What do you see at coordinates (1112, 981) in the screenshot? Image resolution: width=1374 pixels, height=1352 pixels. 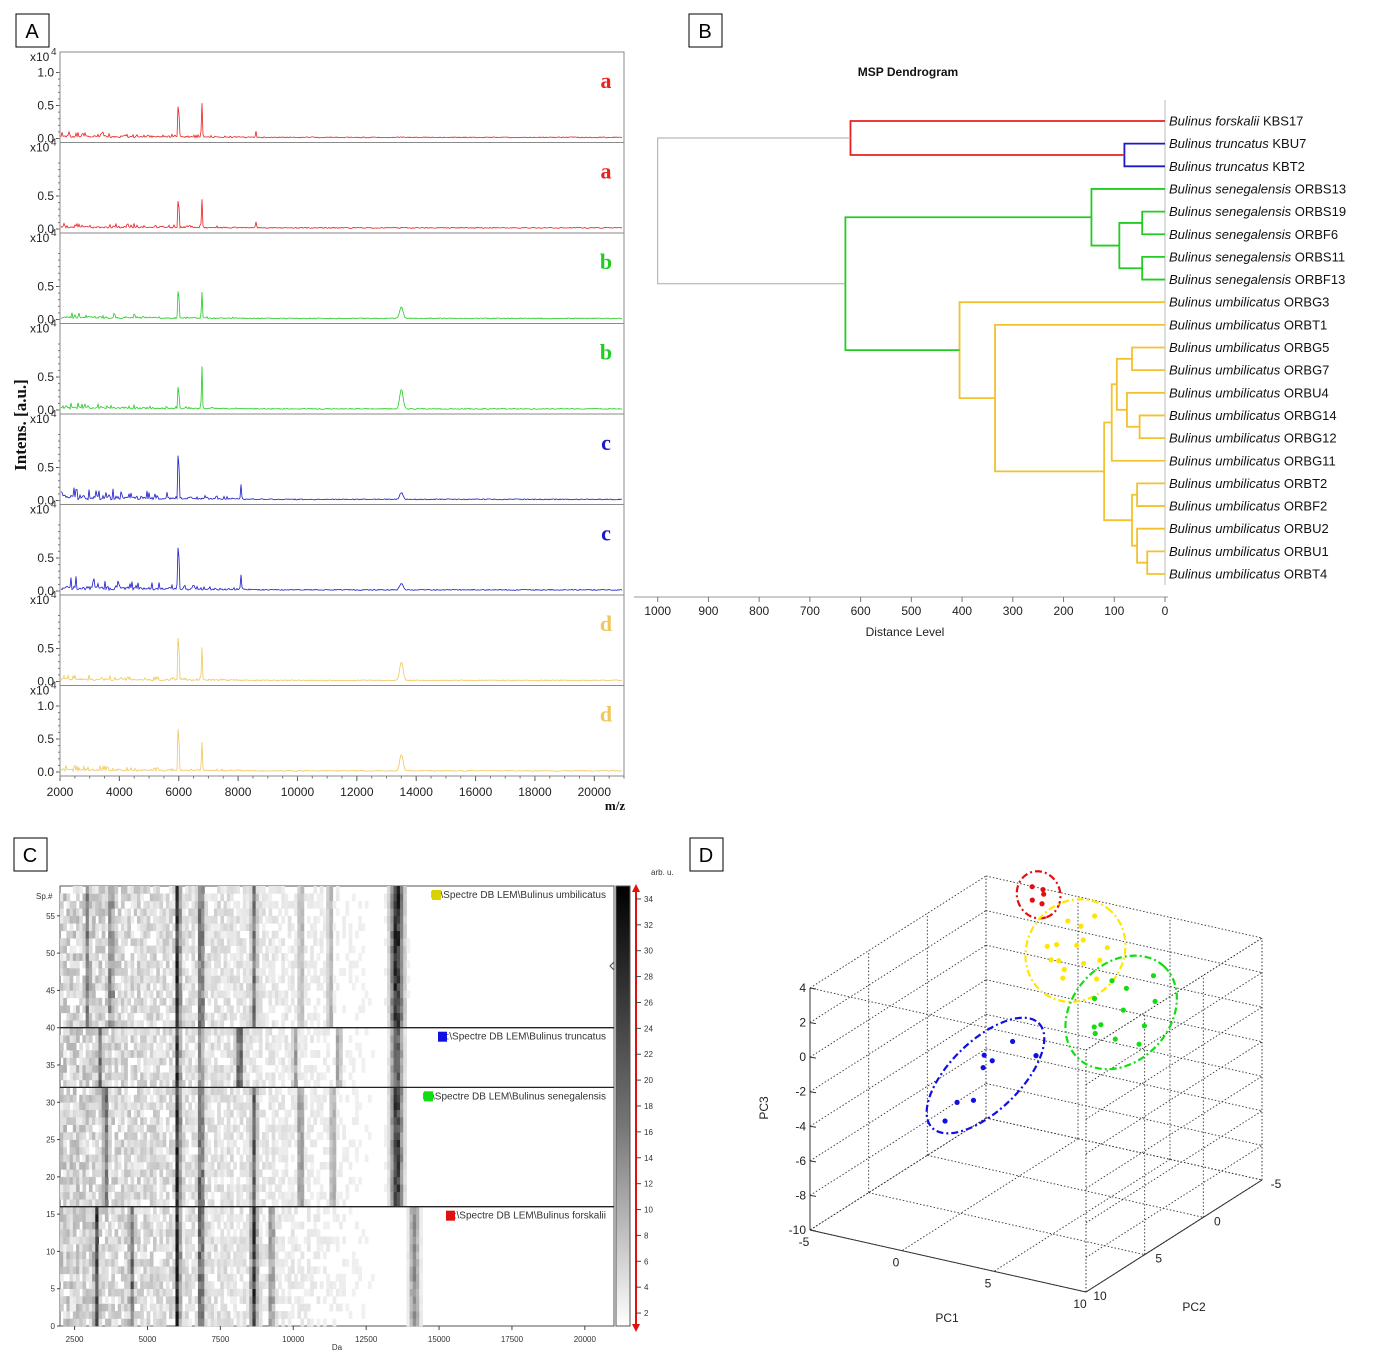 I see `data-point` at bounding box center [1112, 981].